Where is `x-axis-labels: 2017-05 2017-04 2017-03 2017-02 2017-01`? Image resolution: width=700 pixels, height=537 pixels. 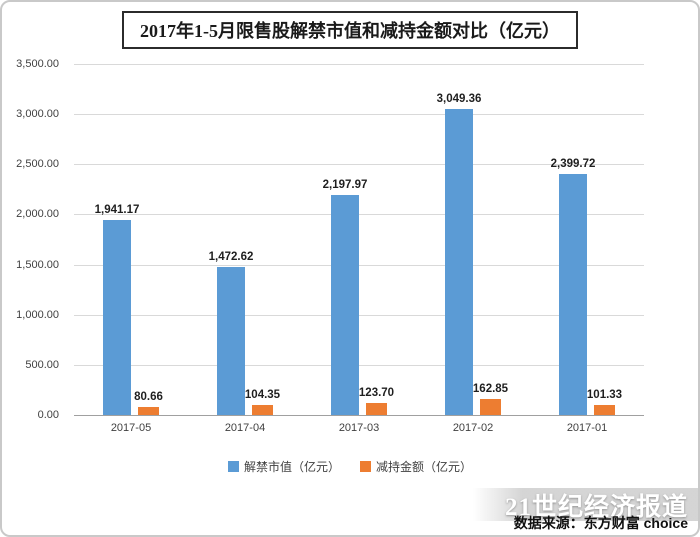 x-axis-labels: 2017-05 2017-04 2017-03 2017-02 2017-01 is located at coordinates (359, 428).